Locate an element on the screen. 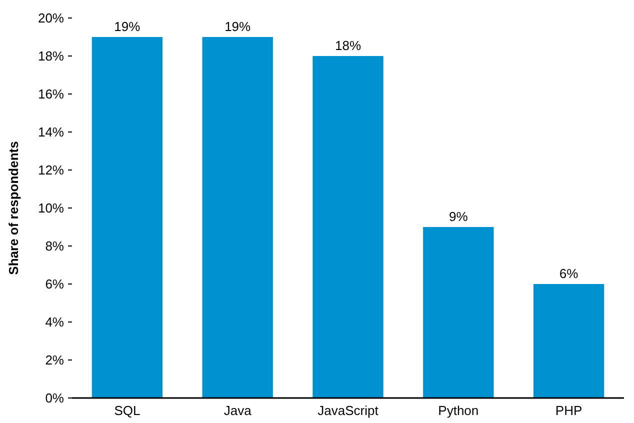  y-tick-label: 12% is located at coordinates (51, 170).